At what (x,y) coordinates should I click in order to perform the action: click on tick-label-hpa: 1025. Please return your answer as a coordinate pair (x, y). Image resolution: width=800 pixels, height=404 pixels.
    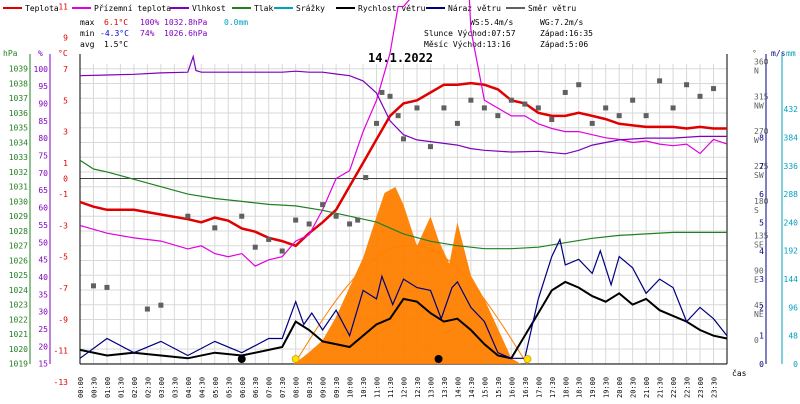
    Looking at the image, I should click on (18, 275).